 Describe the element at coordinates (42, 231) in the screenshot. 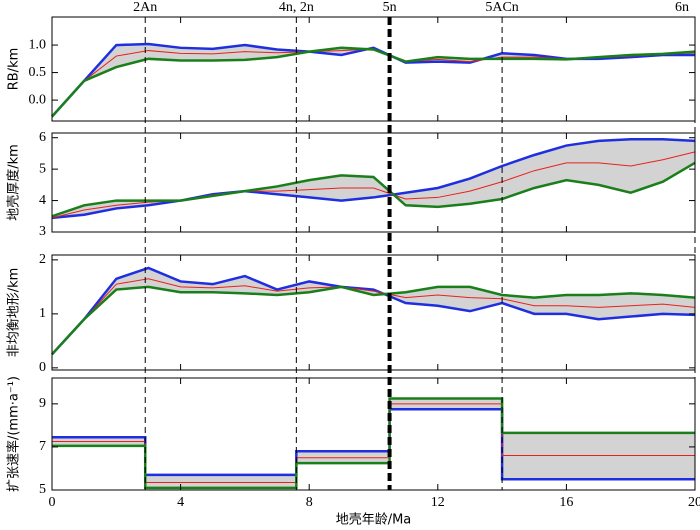

I see `y-tick-label: 3` at that location.